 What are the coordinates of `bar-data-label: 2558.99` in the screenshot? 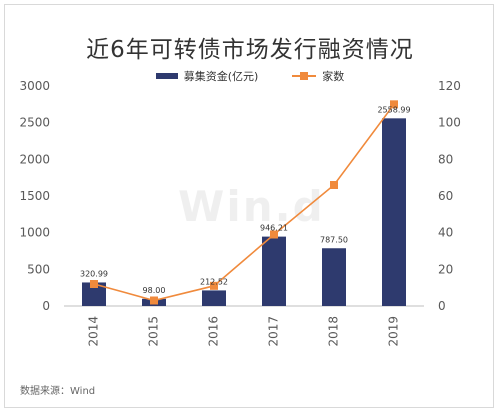 It's located at (393, 109).